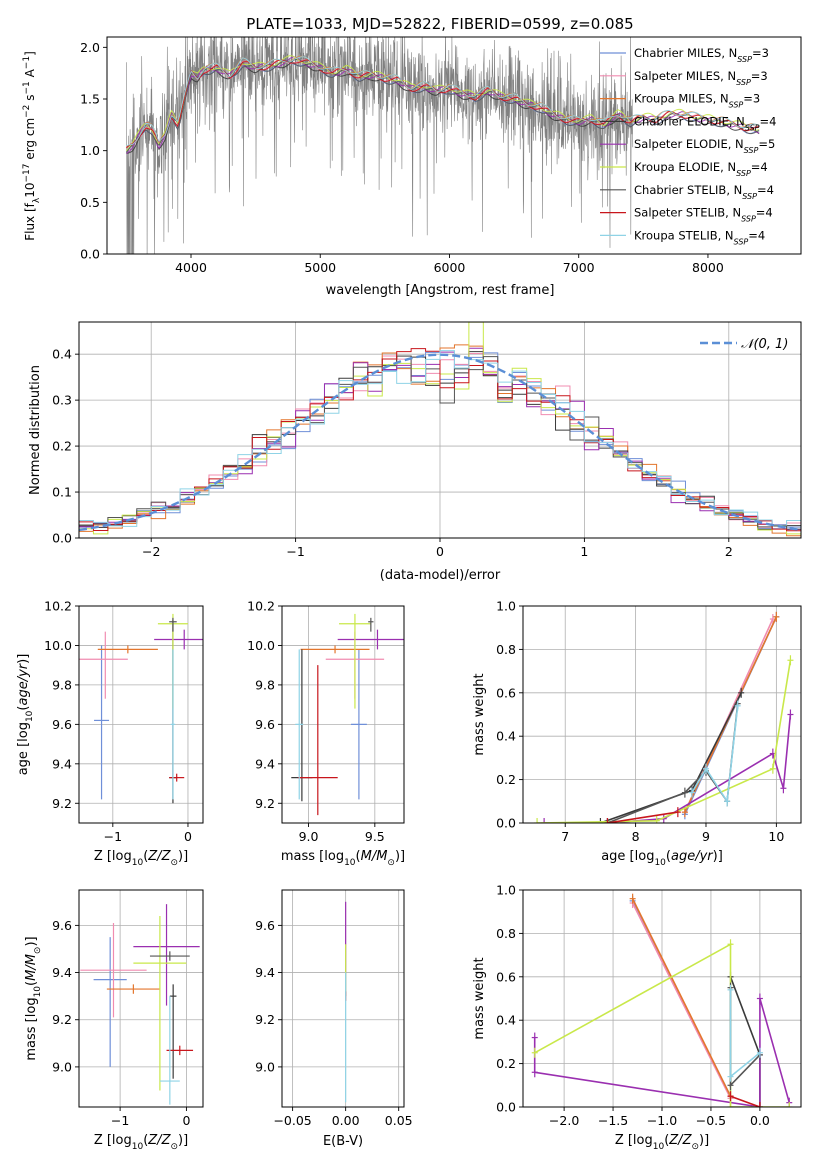  Describe the element at coordinates (708, 267) in the screenshot. I see `x-tick-label: 8000` at that location.